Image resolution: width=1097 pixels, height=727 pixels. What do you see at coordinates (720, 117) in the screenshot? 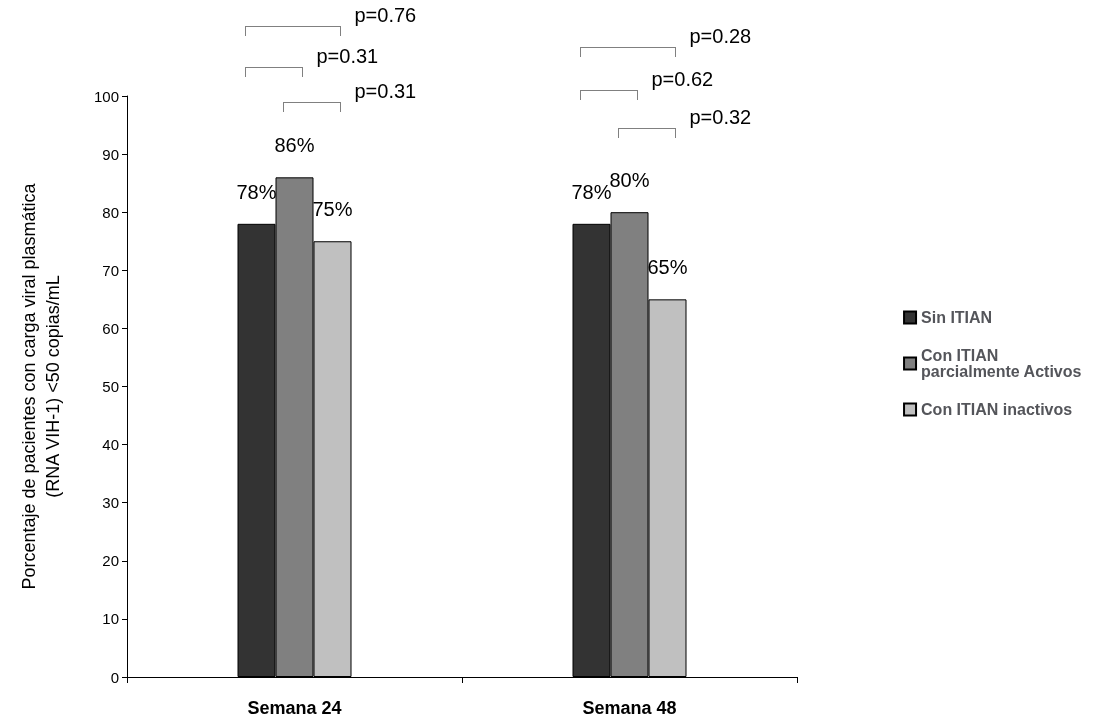
I see `annotation: p=0.32` at bounding box center [720, 117].